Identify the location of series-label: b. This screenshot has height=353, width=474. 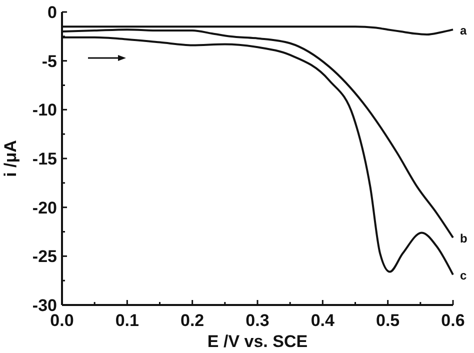
(464, 239).